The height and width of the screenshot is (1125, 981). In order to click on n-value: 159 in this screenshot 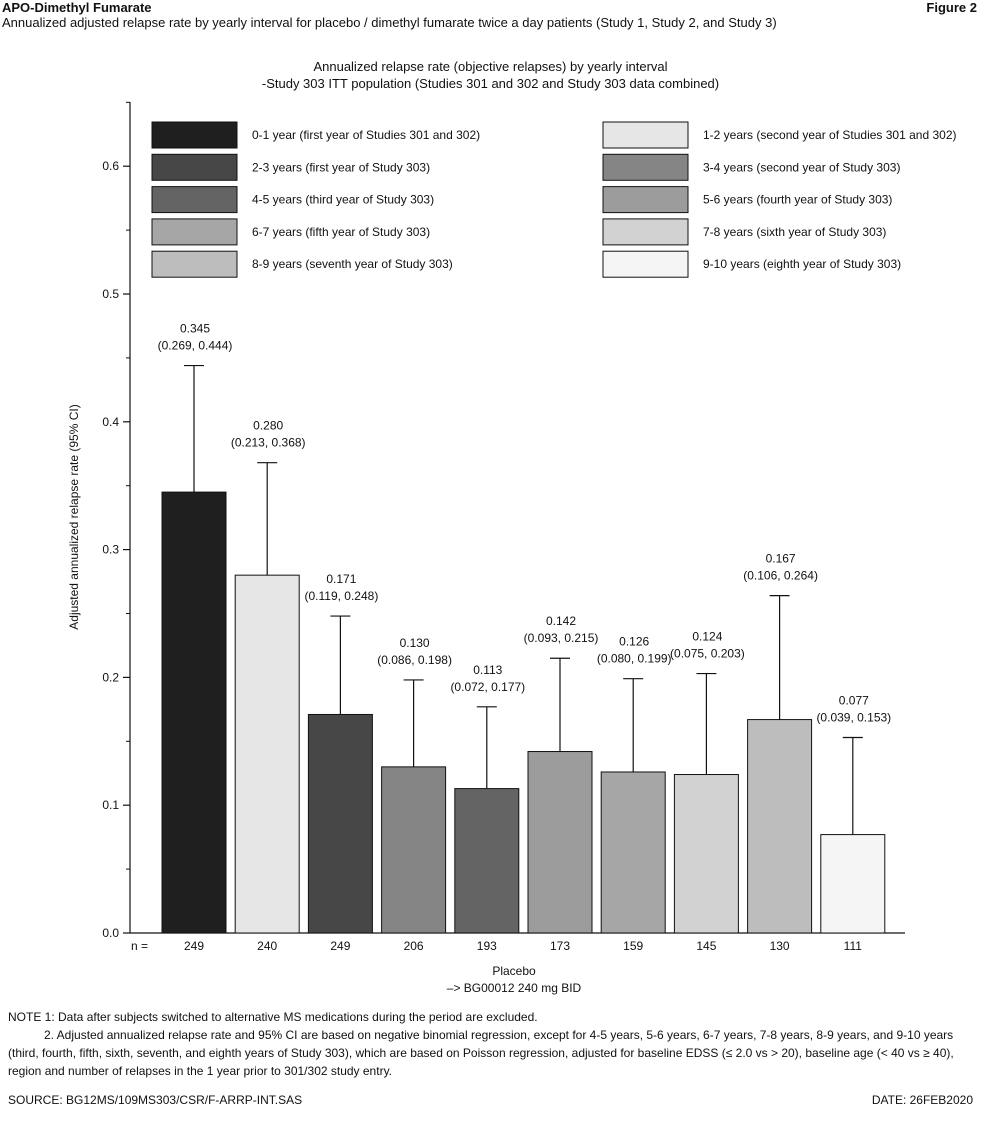, I will do `click(633, 946)`.